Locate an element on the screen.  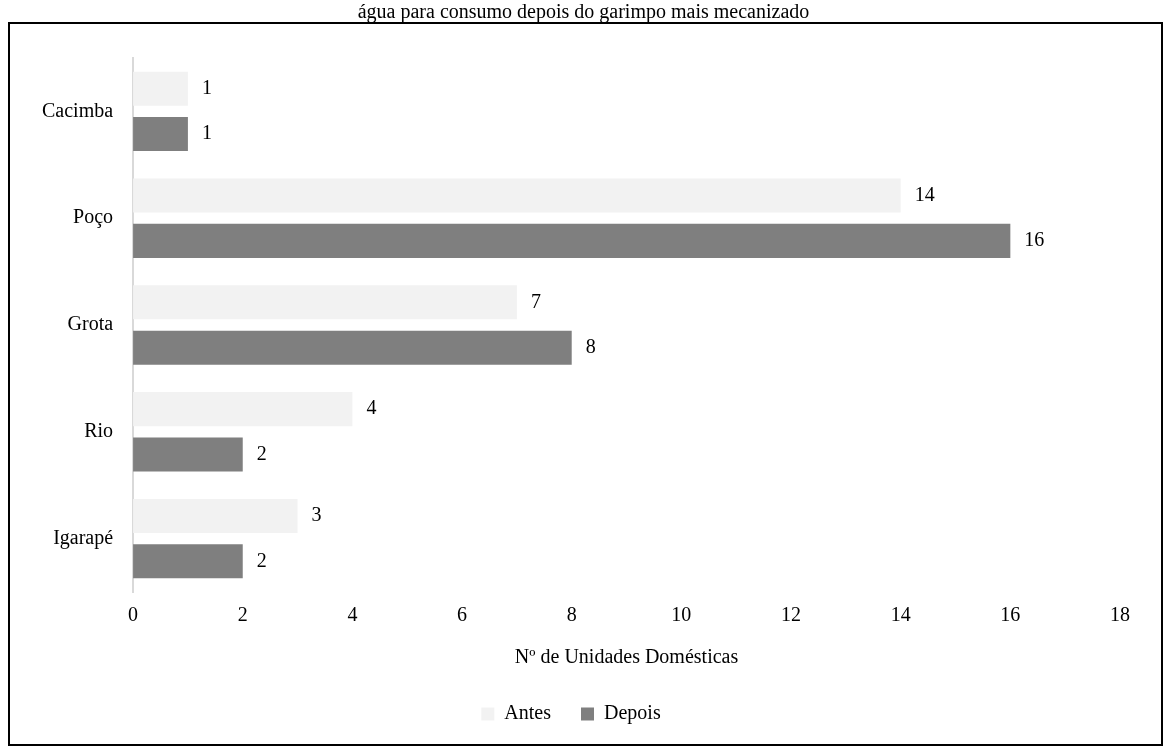
x-tick-label: 12 is located at coordinates (791, 614).